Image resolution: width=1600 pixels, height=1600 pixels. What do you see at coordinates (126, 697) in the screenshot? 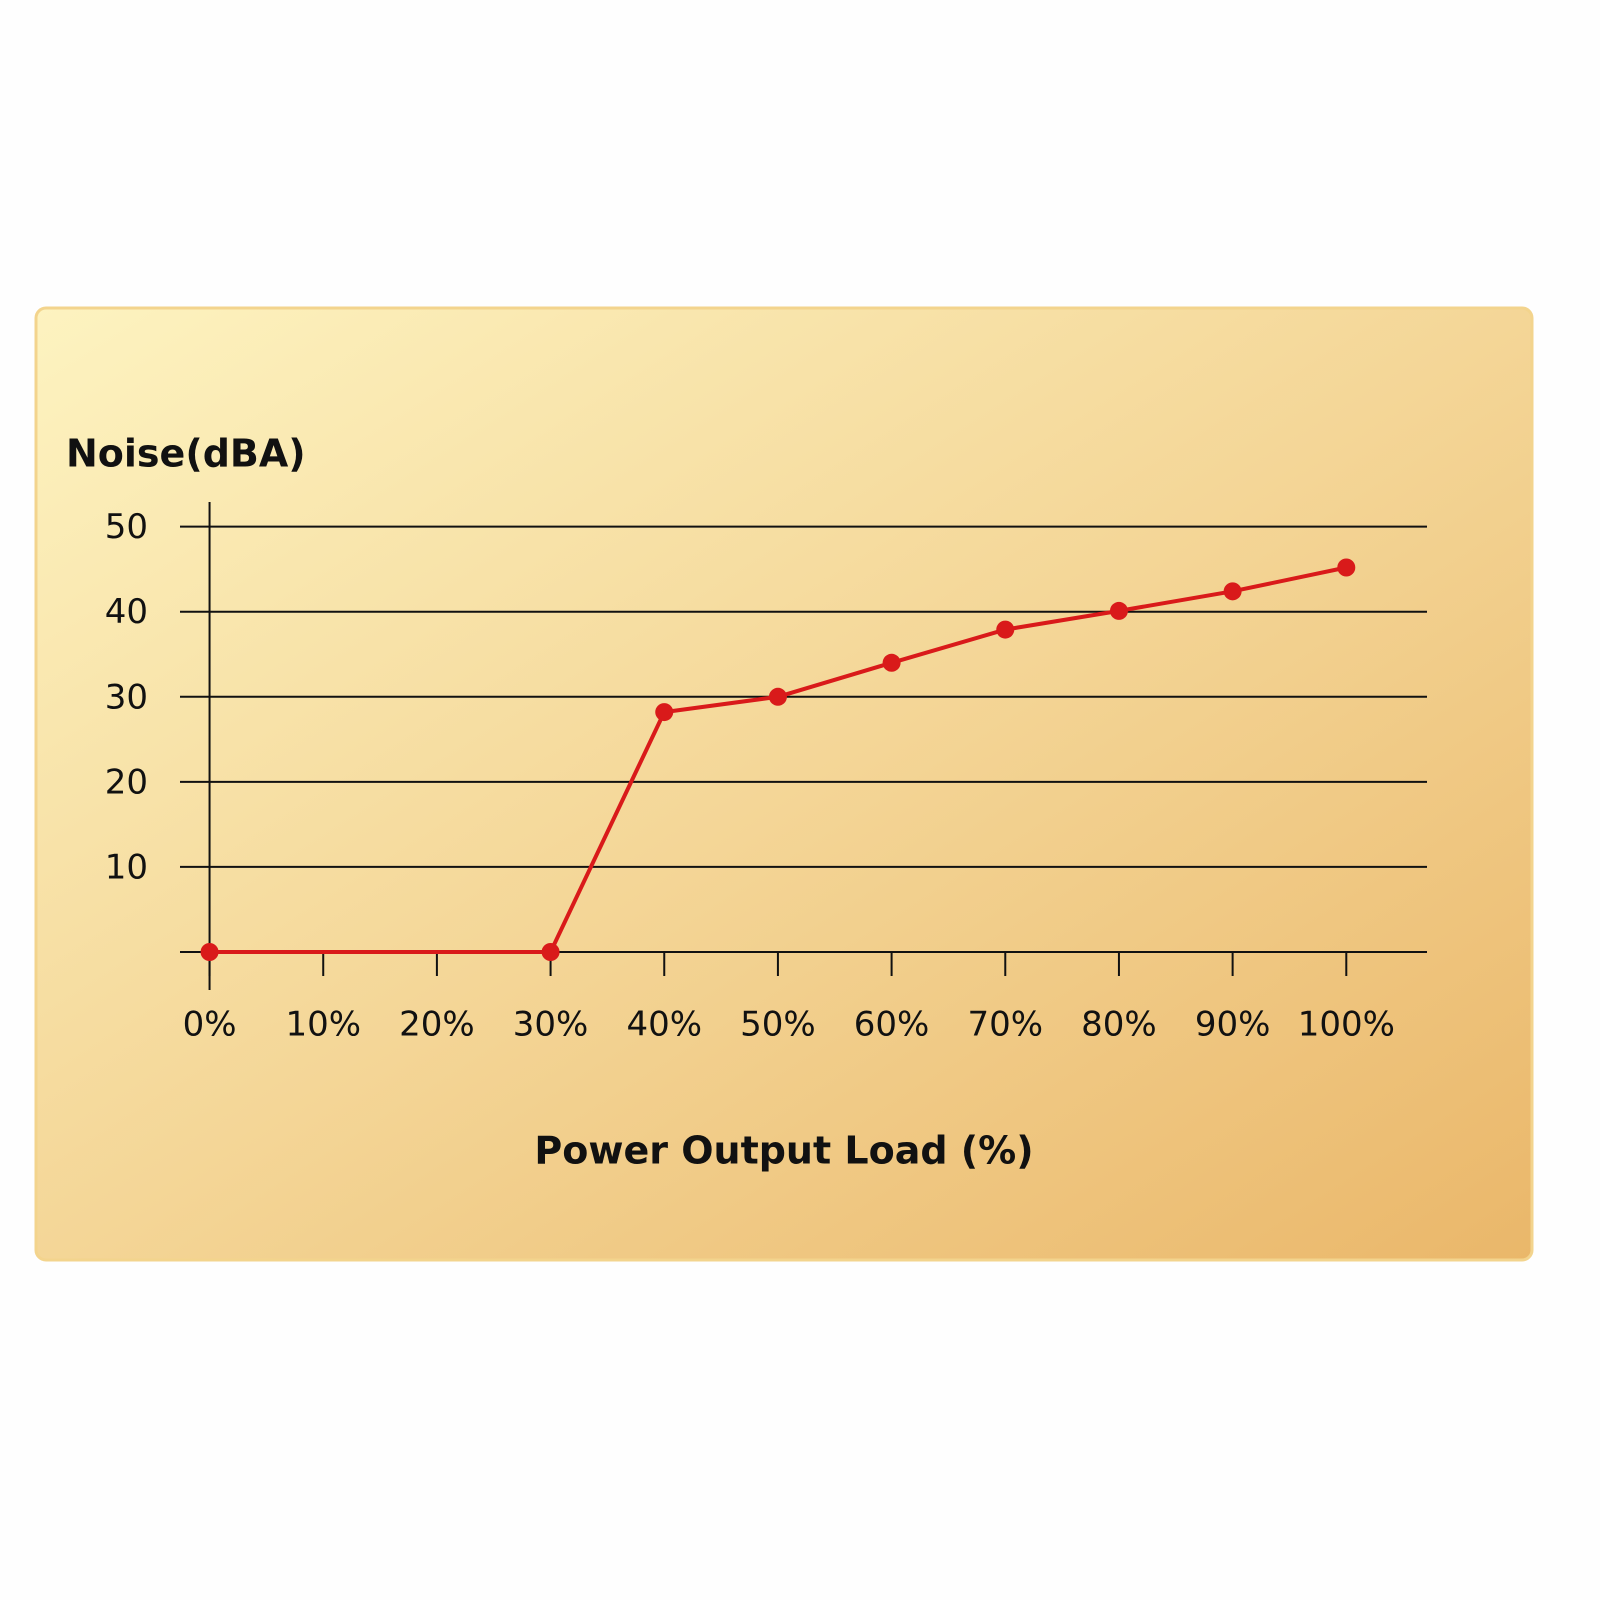
I see `y-tick-label: 30` at bounding box center [126, 697].